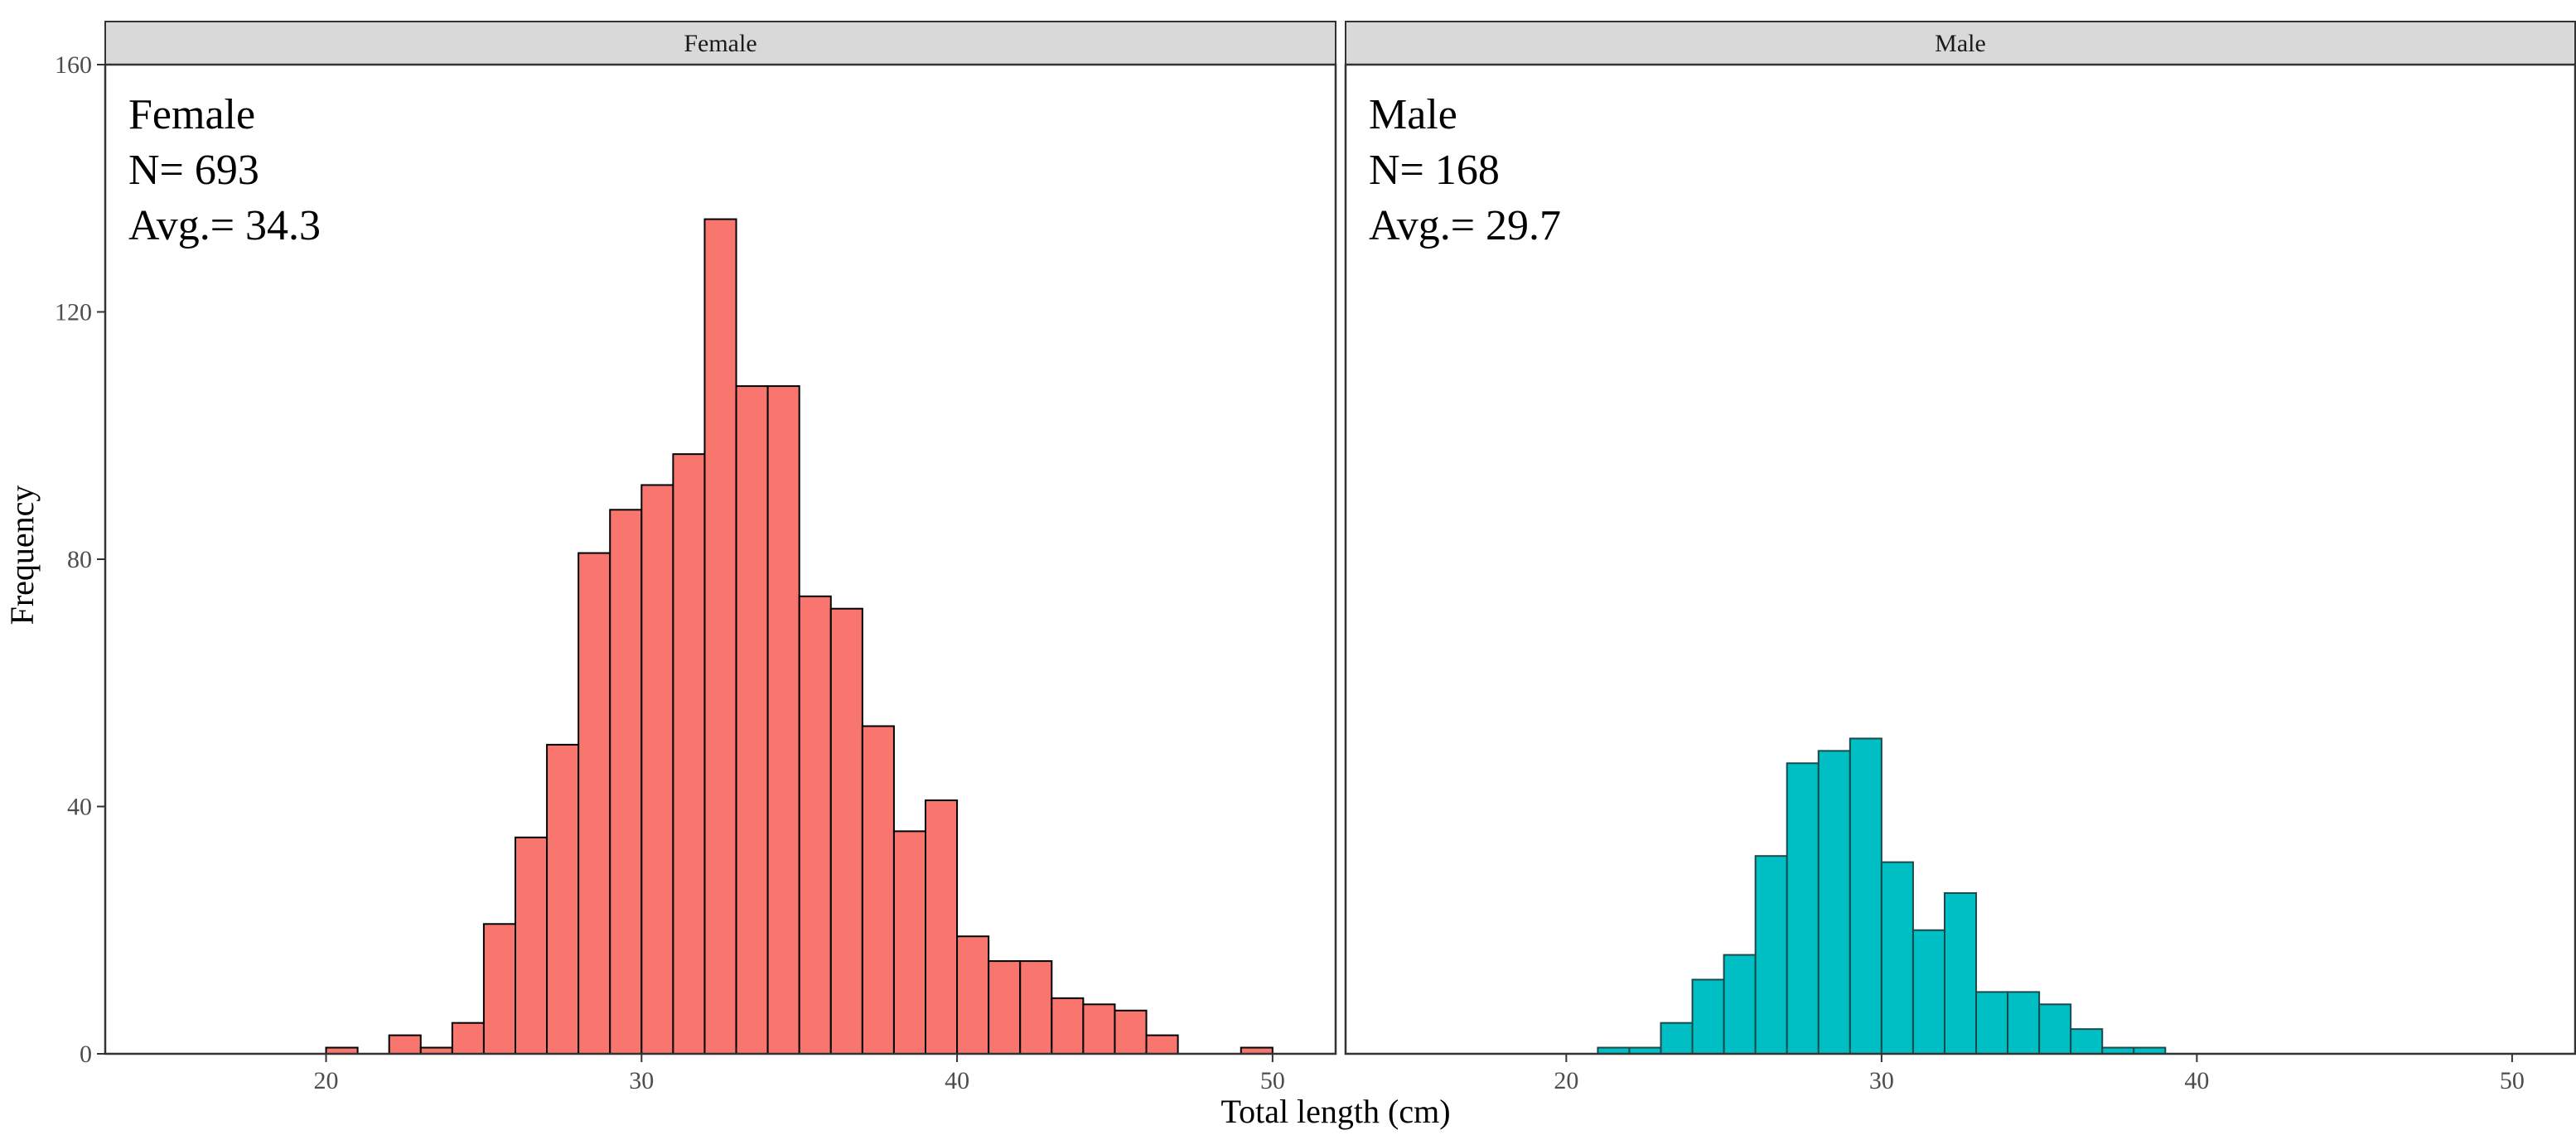 The width and height of the screenshot is (2576, 1135). What do you see at coordinates (79, 808) in the screenshot?
I see `y-tick-label: 40` at bounding box center [79, 808].